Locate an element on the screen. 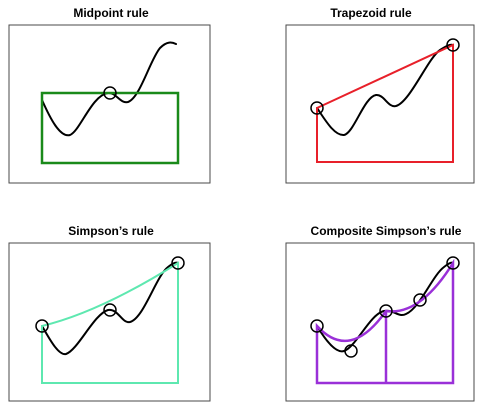  panel-title-simpson: Simpson’s rule is located at coordinates (111, 231).